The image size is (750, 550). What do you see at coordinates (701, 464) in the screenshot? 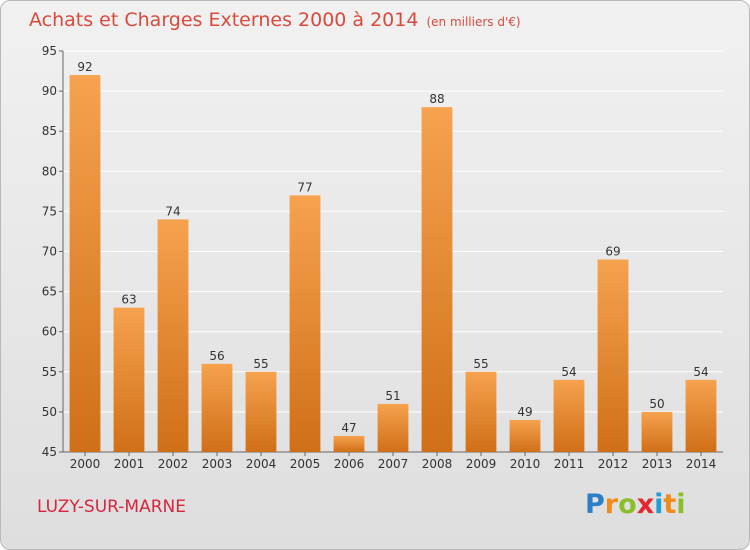
I see `x-tick-label: 2014` at bounding box center [701, 464].